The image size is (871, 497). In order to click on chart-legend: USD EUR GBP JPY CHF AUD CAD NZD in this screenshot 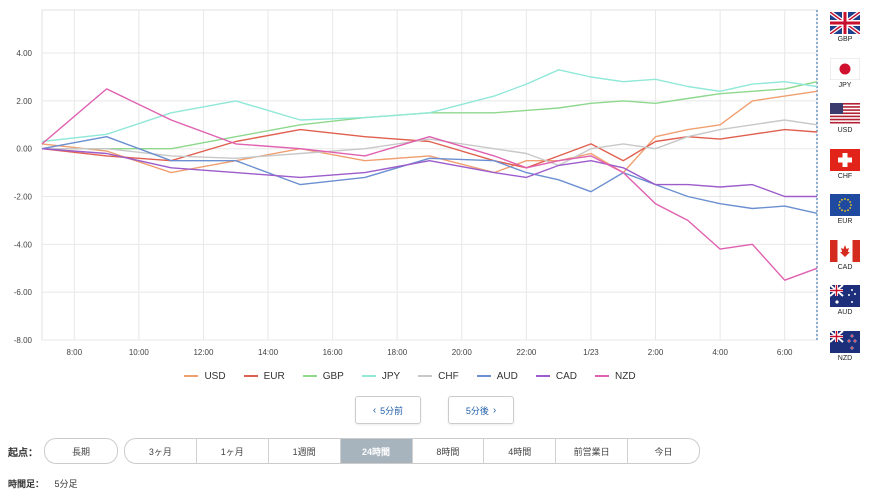, I will do `click(410, 376)`.